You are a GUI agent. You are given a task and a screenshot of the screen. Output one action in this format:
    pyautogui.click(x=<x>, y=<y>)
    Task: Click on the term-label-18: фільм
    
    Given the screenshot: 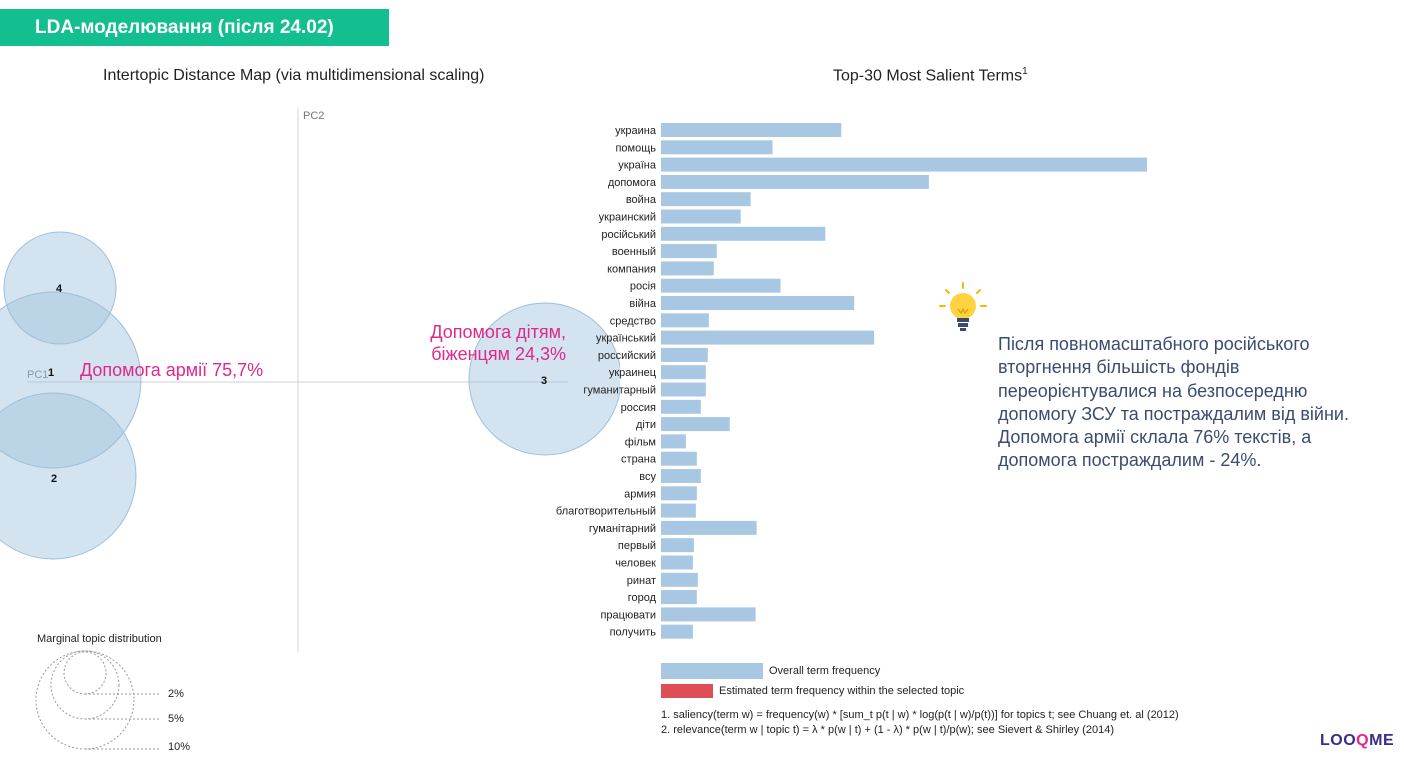 What is the action you would take?
    pyautogui.click(x=640, y=442)
    